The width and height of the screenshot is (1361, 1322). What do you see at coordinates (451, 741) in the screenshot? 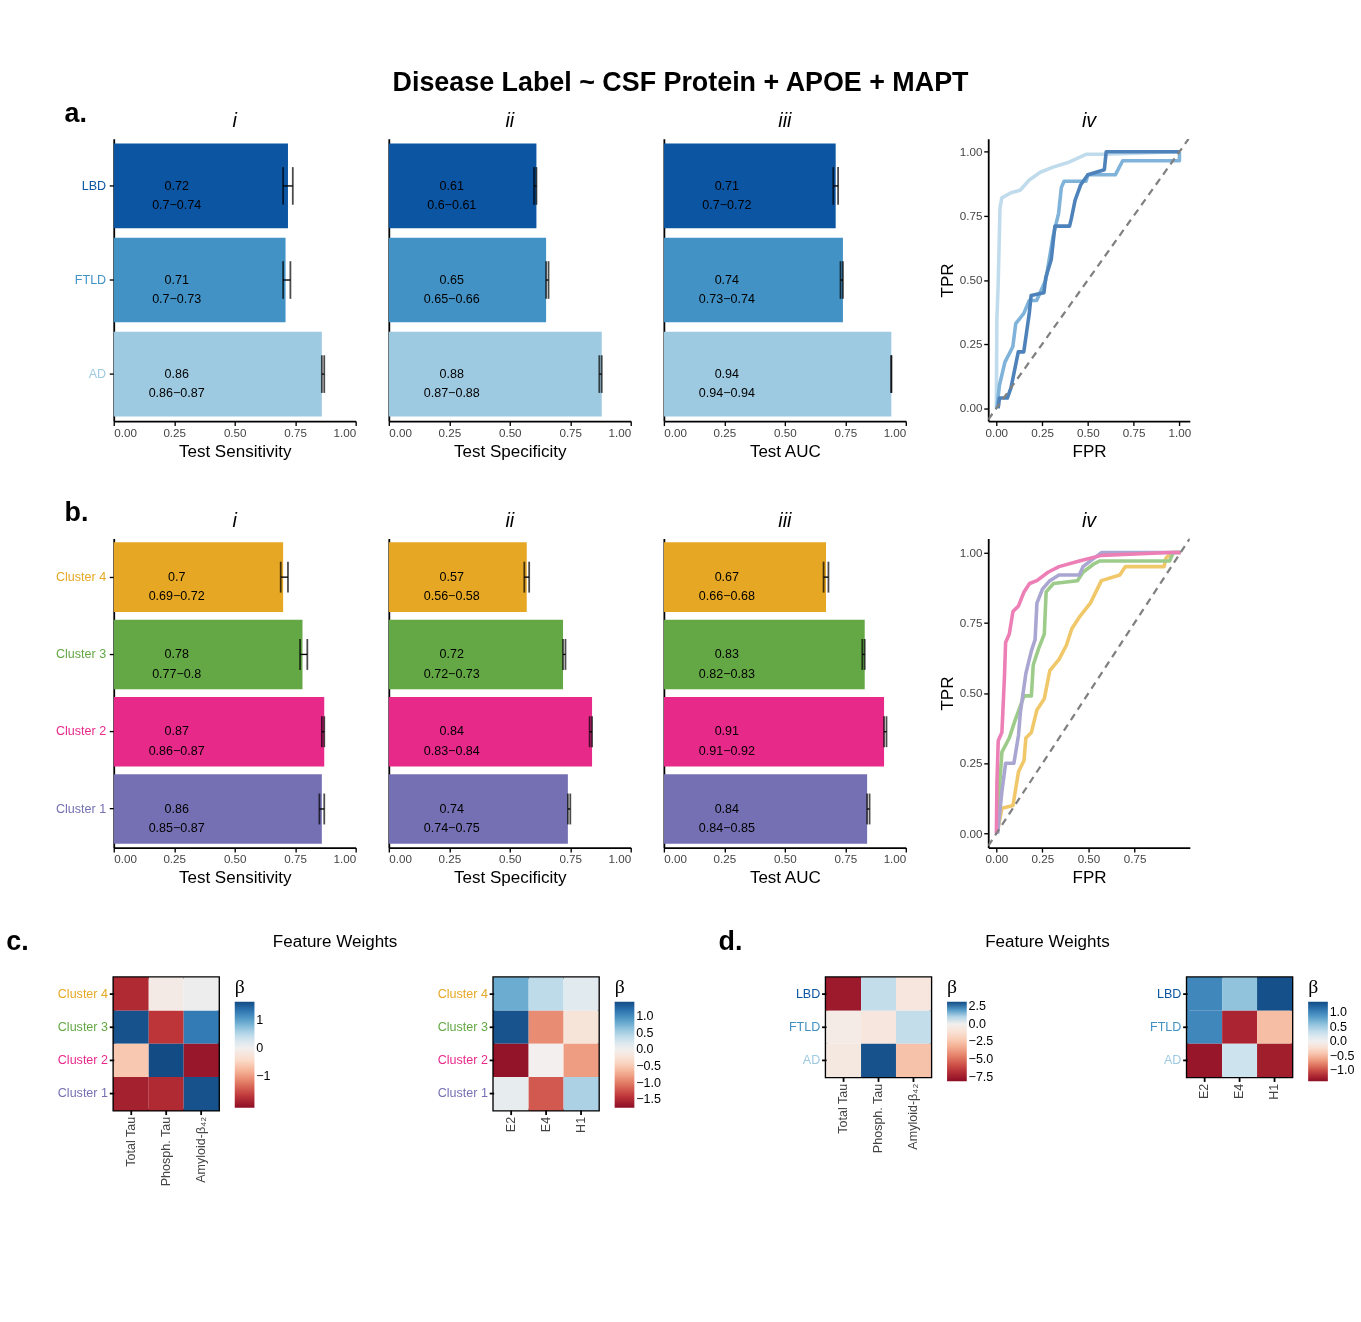
I see `data-label: 0.84 0.83−0.84` at bounding box center [451, 741].